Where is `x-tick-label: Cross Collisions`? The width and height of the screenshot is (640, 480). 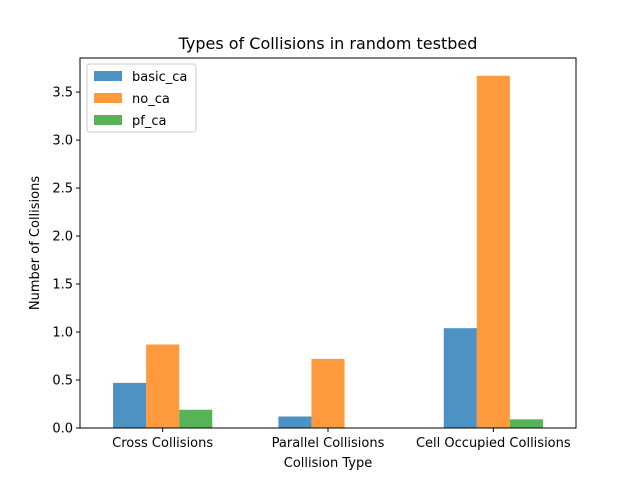
x-tick-label: Cross Collisions is located at coordinates (162, 443).